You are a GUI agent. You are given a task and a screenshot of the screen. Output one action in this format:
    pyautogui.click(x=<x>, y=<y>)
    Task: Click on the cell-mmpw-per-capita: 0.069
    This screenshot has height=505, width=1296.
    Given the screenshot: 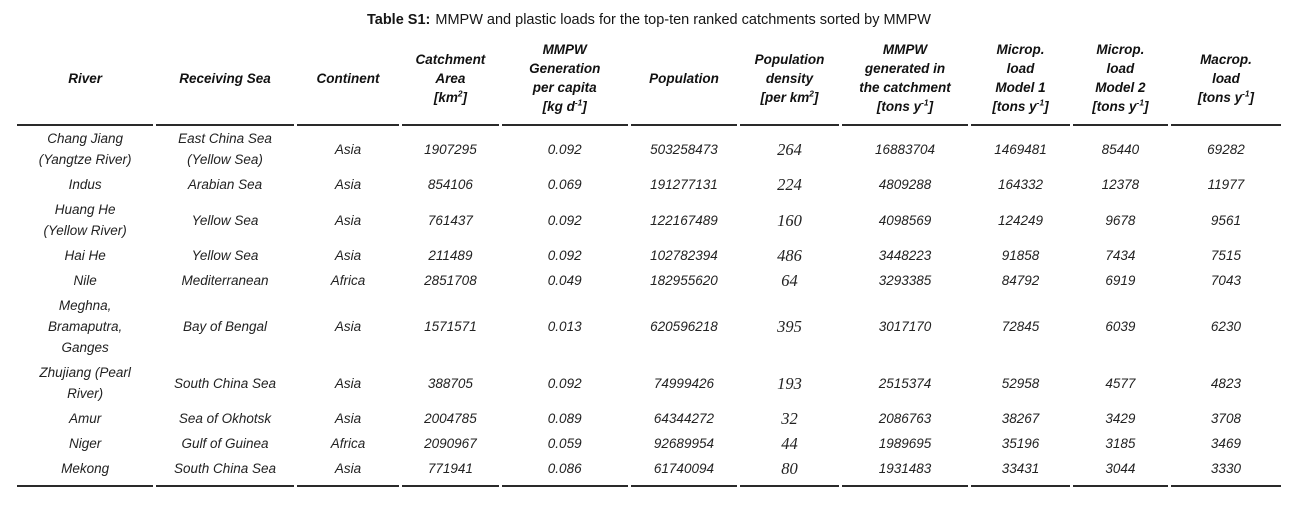 What is the action you would take?
    pyautogui.click(x=564, y=184)
    